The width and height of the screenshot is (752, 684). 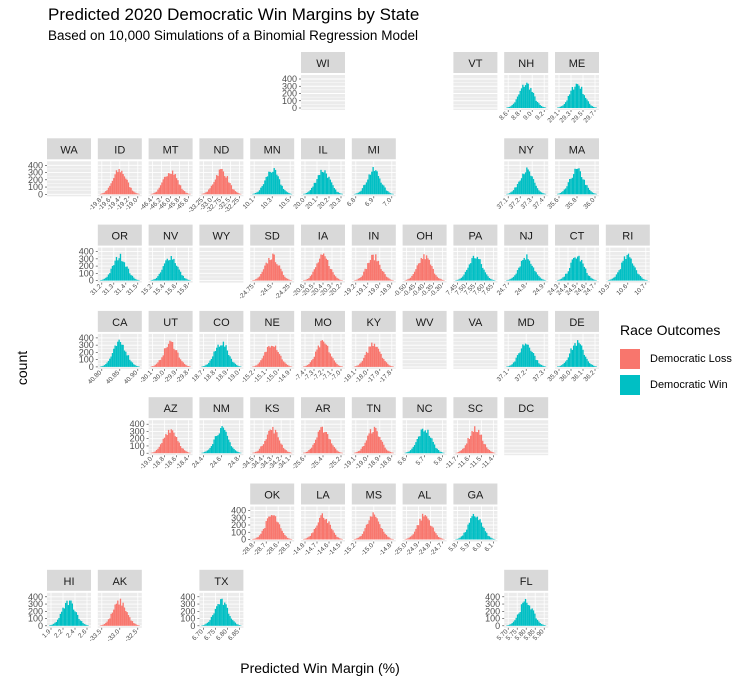 What do you see at coordinates (317, 463) in the screenshot?
I see `x-tick-label: -25.4` at bounding box center [317, 463].